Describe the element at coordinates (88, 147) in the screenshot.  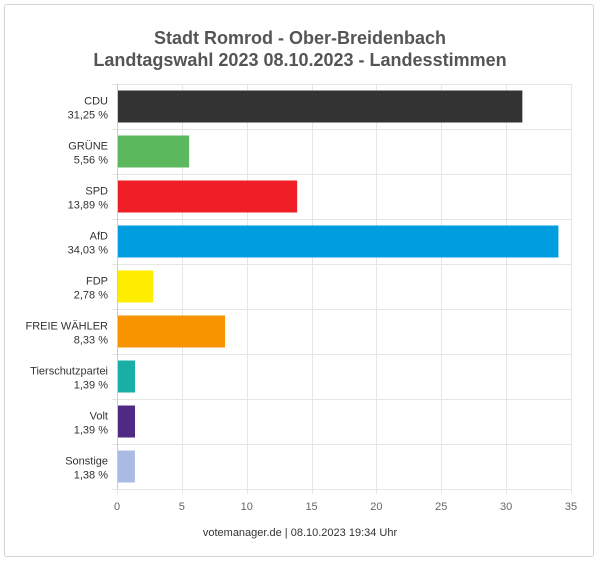
I see `category-label: GRÜNE` at that location.